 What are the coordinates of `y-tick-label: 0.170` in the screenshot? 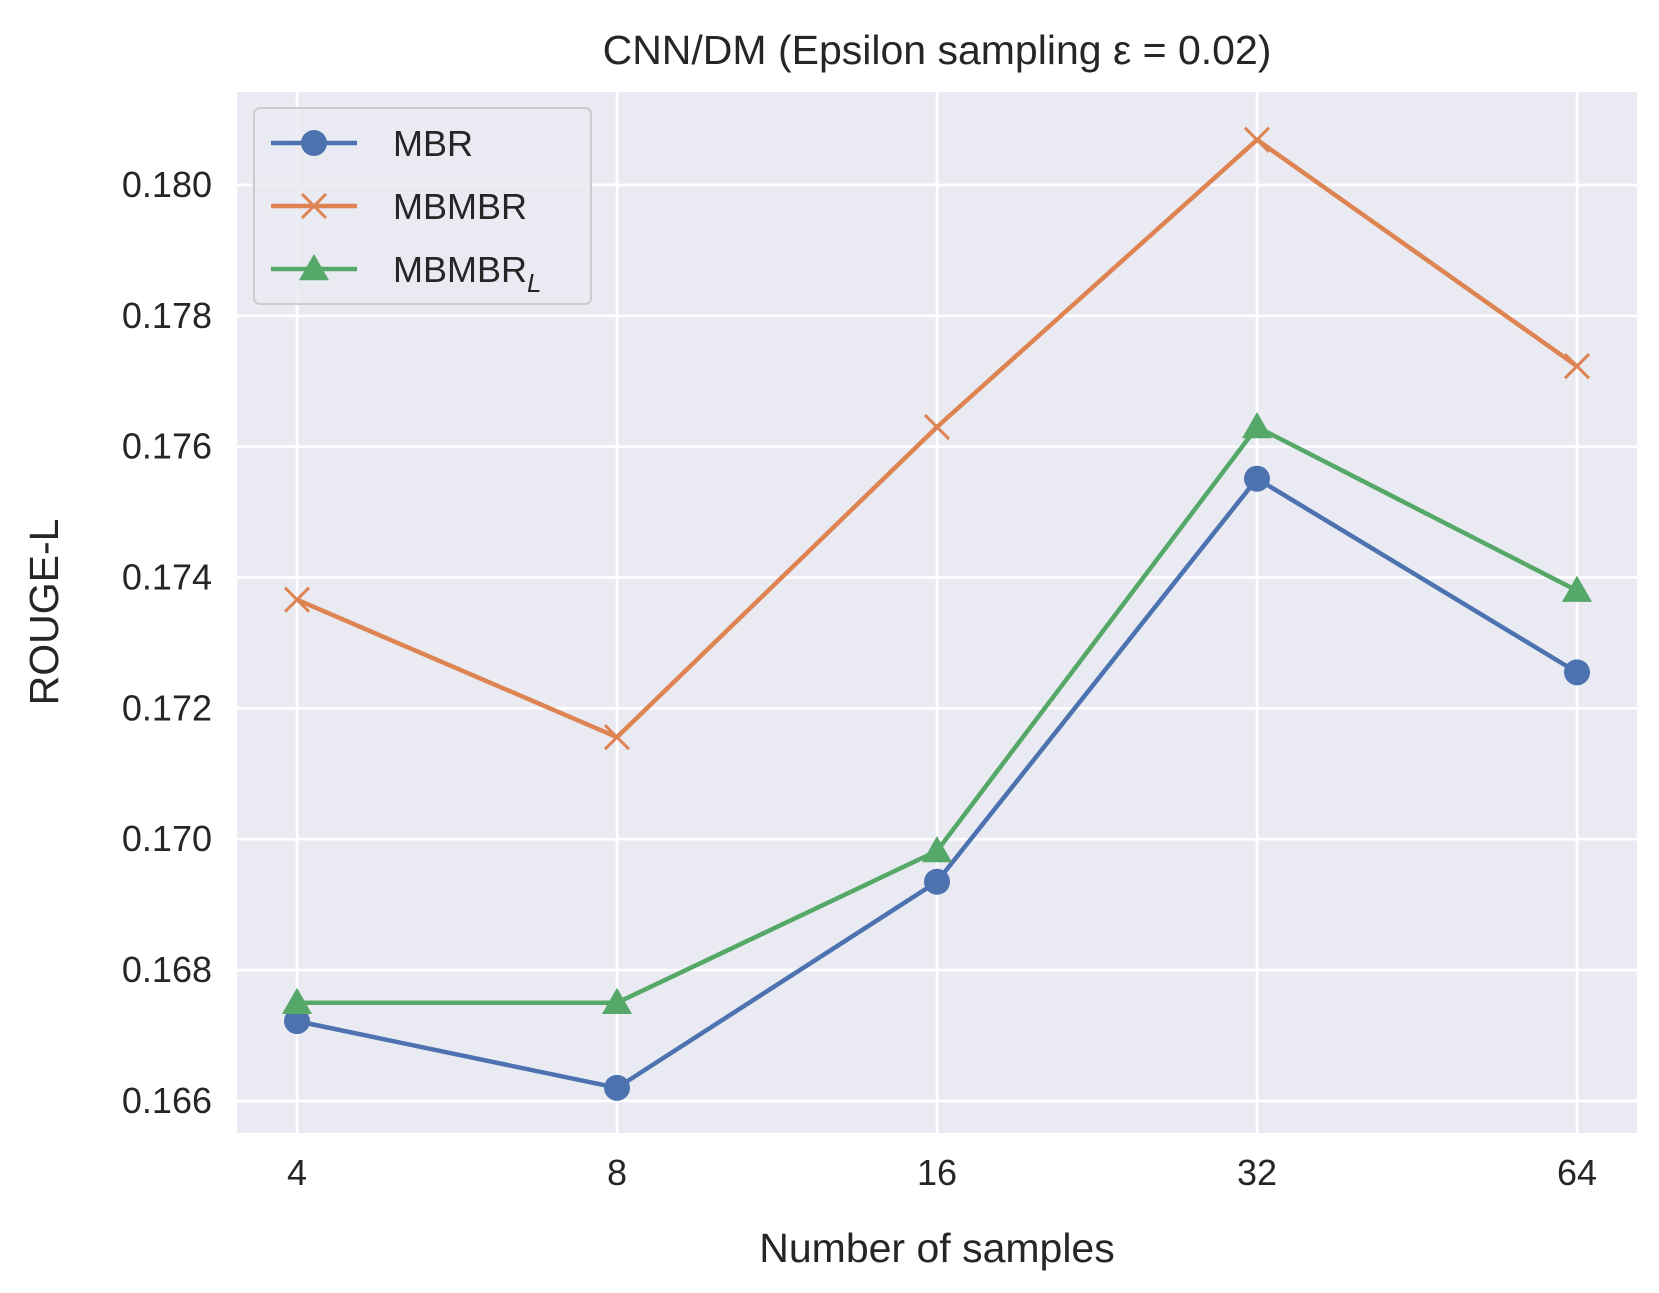 It's located at (167, 838).